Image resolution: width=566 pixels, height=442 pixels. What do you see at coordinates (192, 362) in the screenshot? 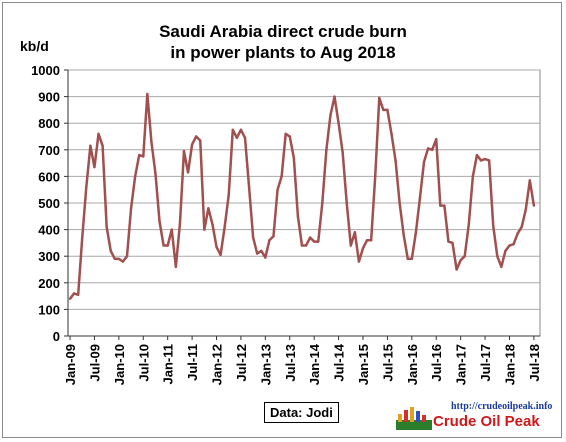
I see `x-tick-label: Jul-11` at bounding box center [192, 362].